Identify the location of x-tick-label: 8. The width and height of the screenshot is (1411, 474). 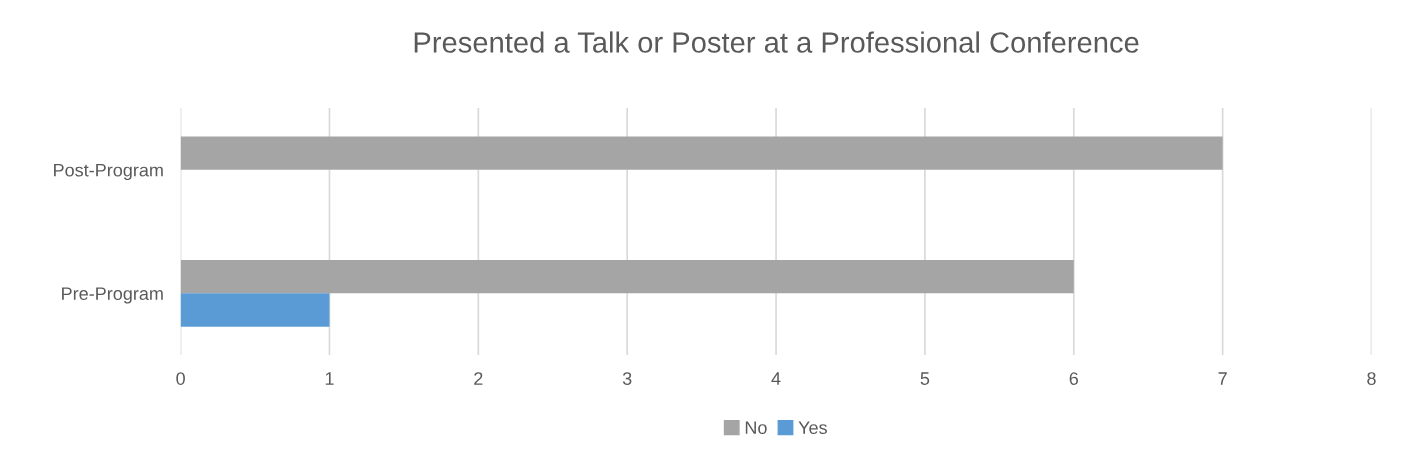
(1371, 378).